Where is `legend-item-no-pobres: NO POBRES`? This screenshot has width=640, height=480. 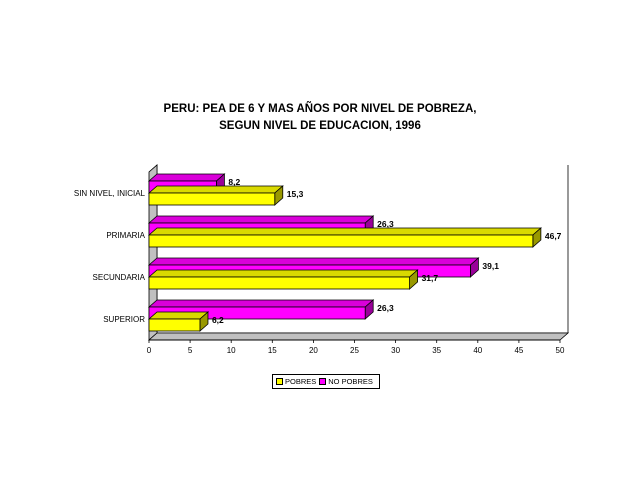 legend-item-no-pobres: NO POBRES is located at coordinates (346, 381).